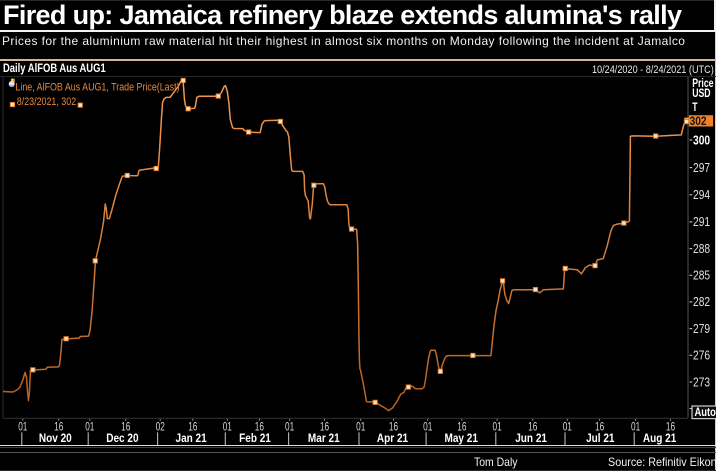 This screenshot has height=471, width=716. What do you see at coordinates (392, 438) in the screenshot?
I see `svg-text: Apr 21` at bounding box center [392, 438].